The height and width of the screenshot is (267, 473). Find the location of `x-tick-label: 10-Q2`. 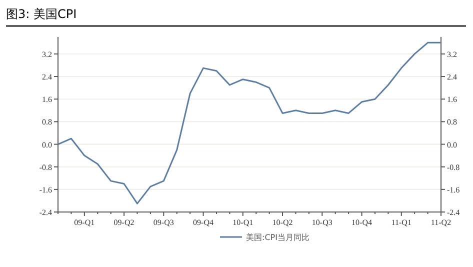

x-tick-label: 10-Q2 is located at coordinates (282, 222).